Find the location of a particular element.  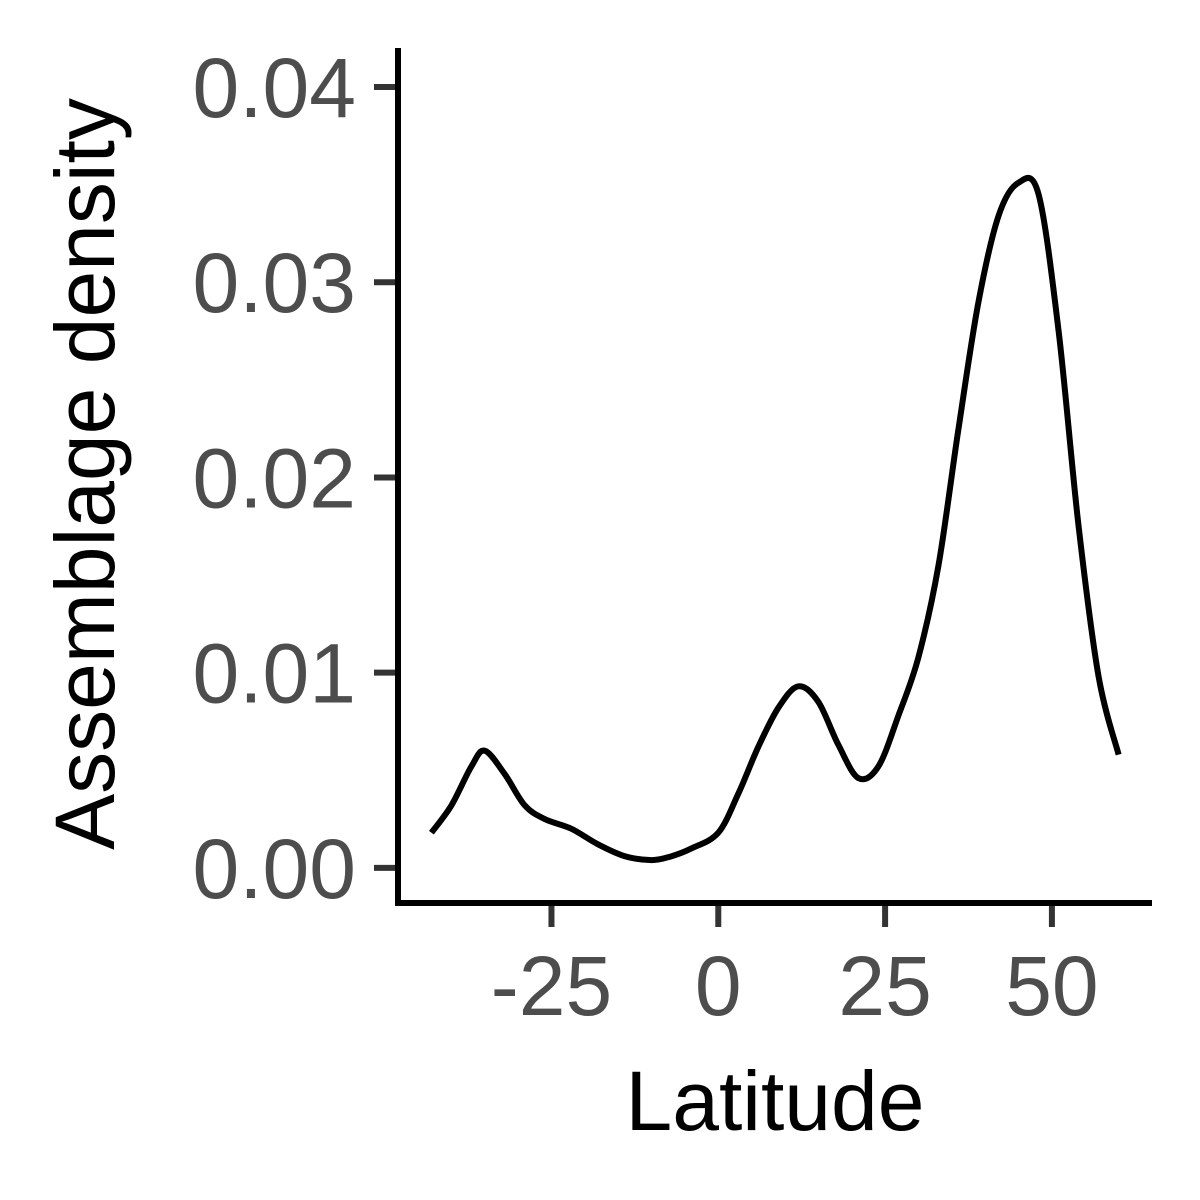

y-axis-ticks: 0.00 0.01 0.02 0.03 0.04 is located at coordinates (295, 478).